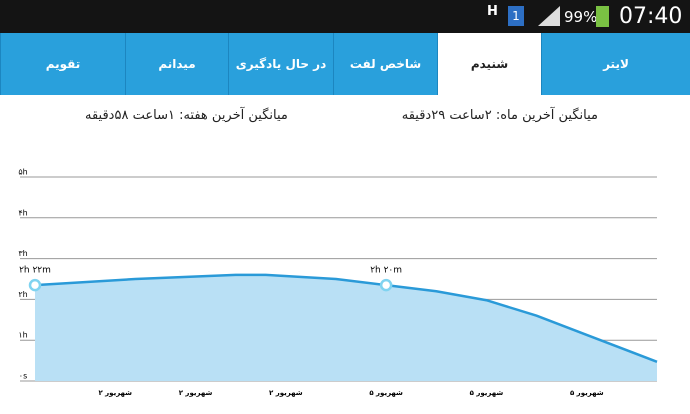 The image size is (690, 414). Describe the element at coordinates (499, 115) in the screenshot. I see `month-average: میانگین آخرین ماه: ۲ساعت ۲۹دقیقه` at that location.